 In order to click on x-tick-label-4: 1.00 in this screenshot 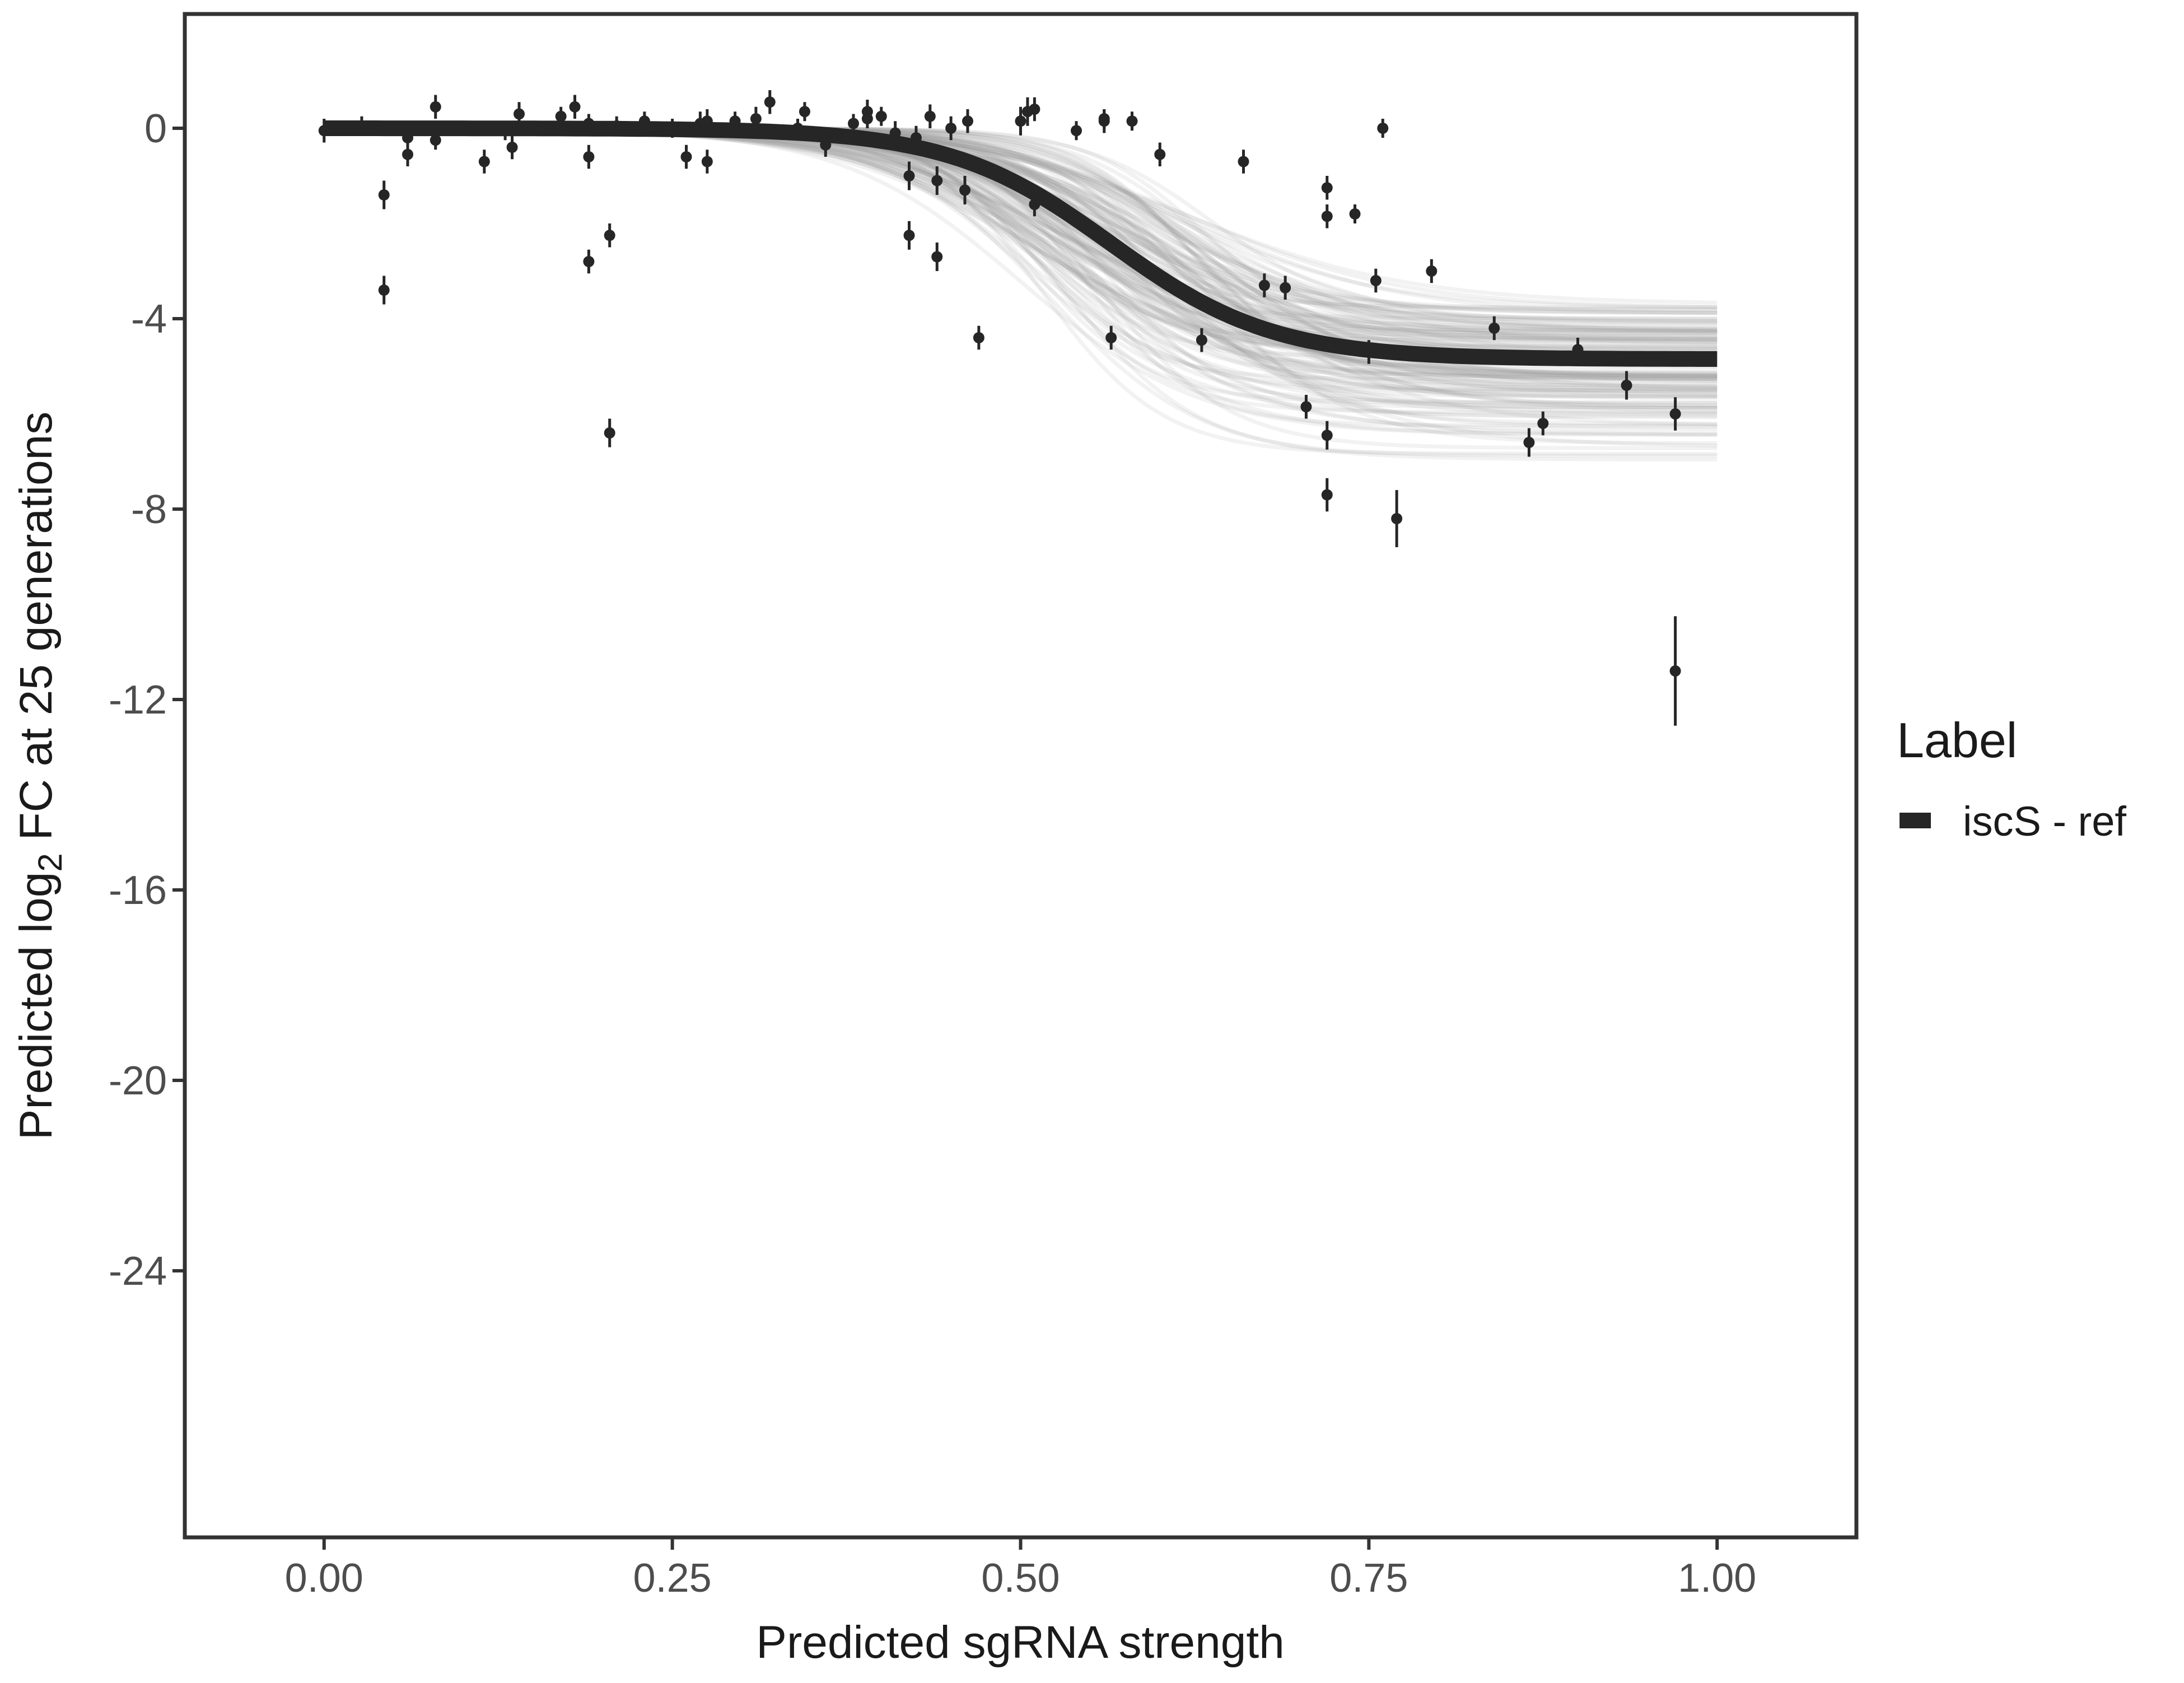, I will do `click(1717, 1578)`.